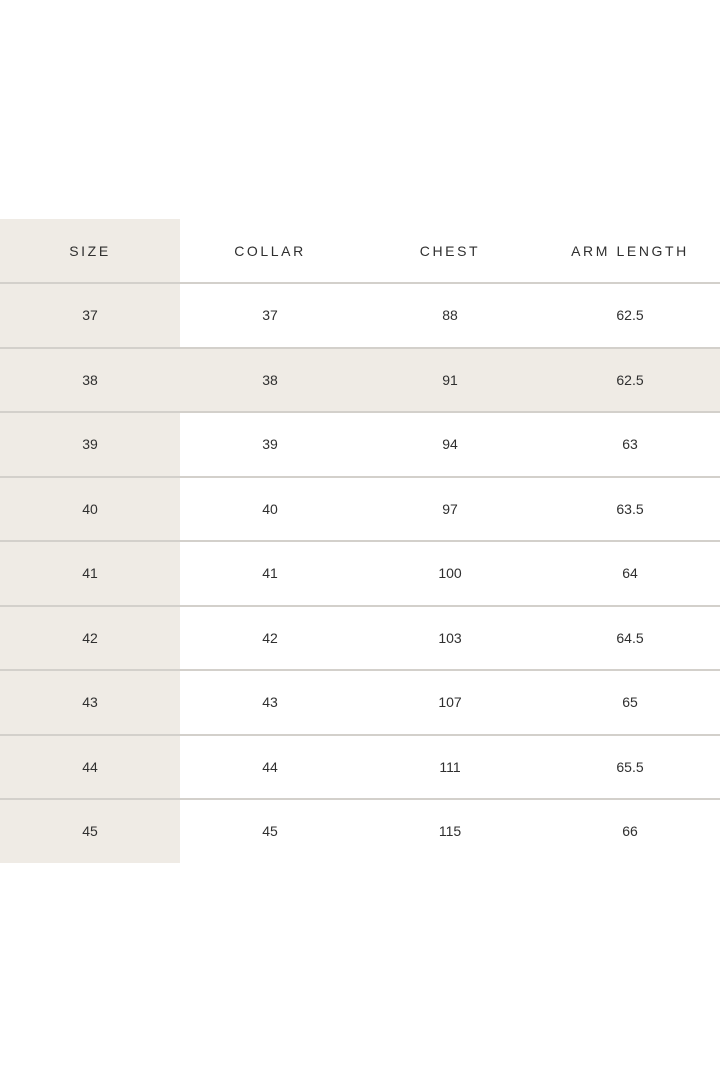 This screenshot has height=1080, width=720. What do you see at coordinates (270, 703) in the screenshot?
I see `cell-collar: 43` at bounding box center [270, 703].